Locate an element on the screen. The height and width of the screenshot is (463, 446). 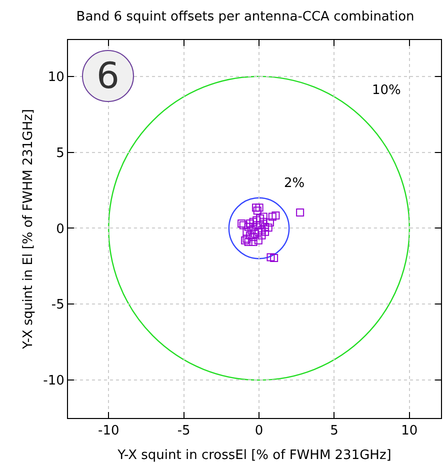
annotation: 10% is located at coordinates (386, 90).